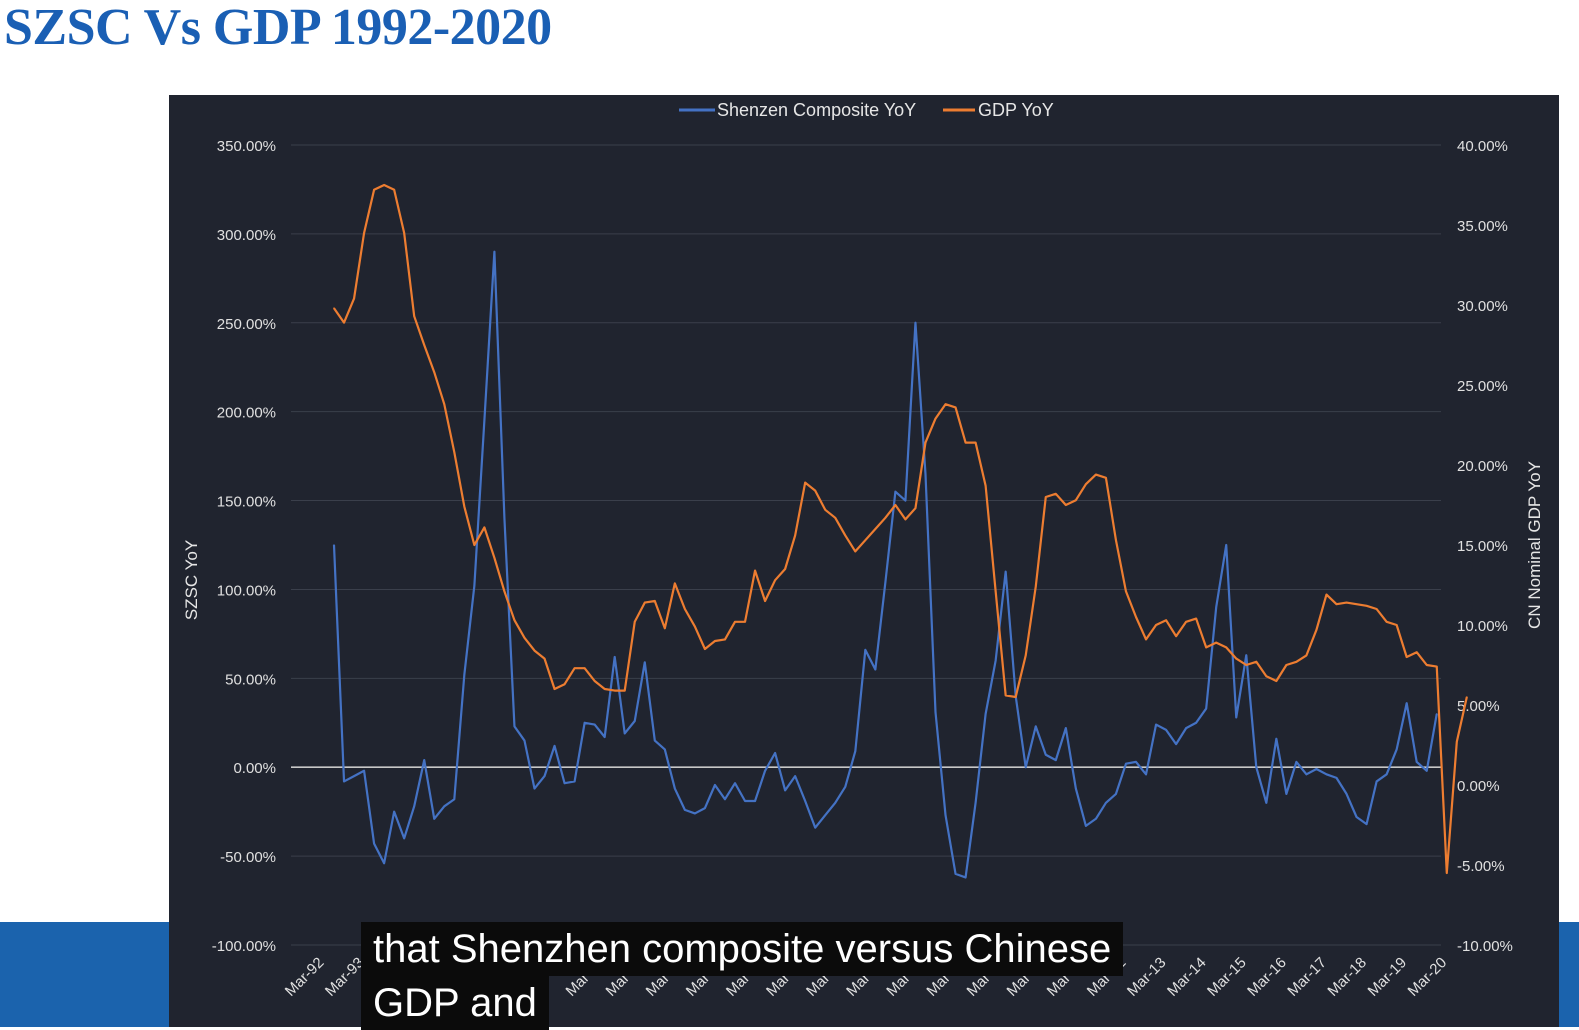 This screenshot has width=1579, height=1030. I want to click on y-left-tick-label: 300.00%, so click(246, 235).